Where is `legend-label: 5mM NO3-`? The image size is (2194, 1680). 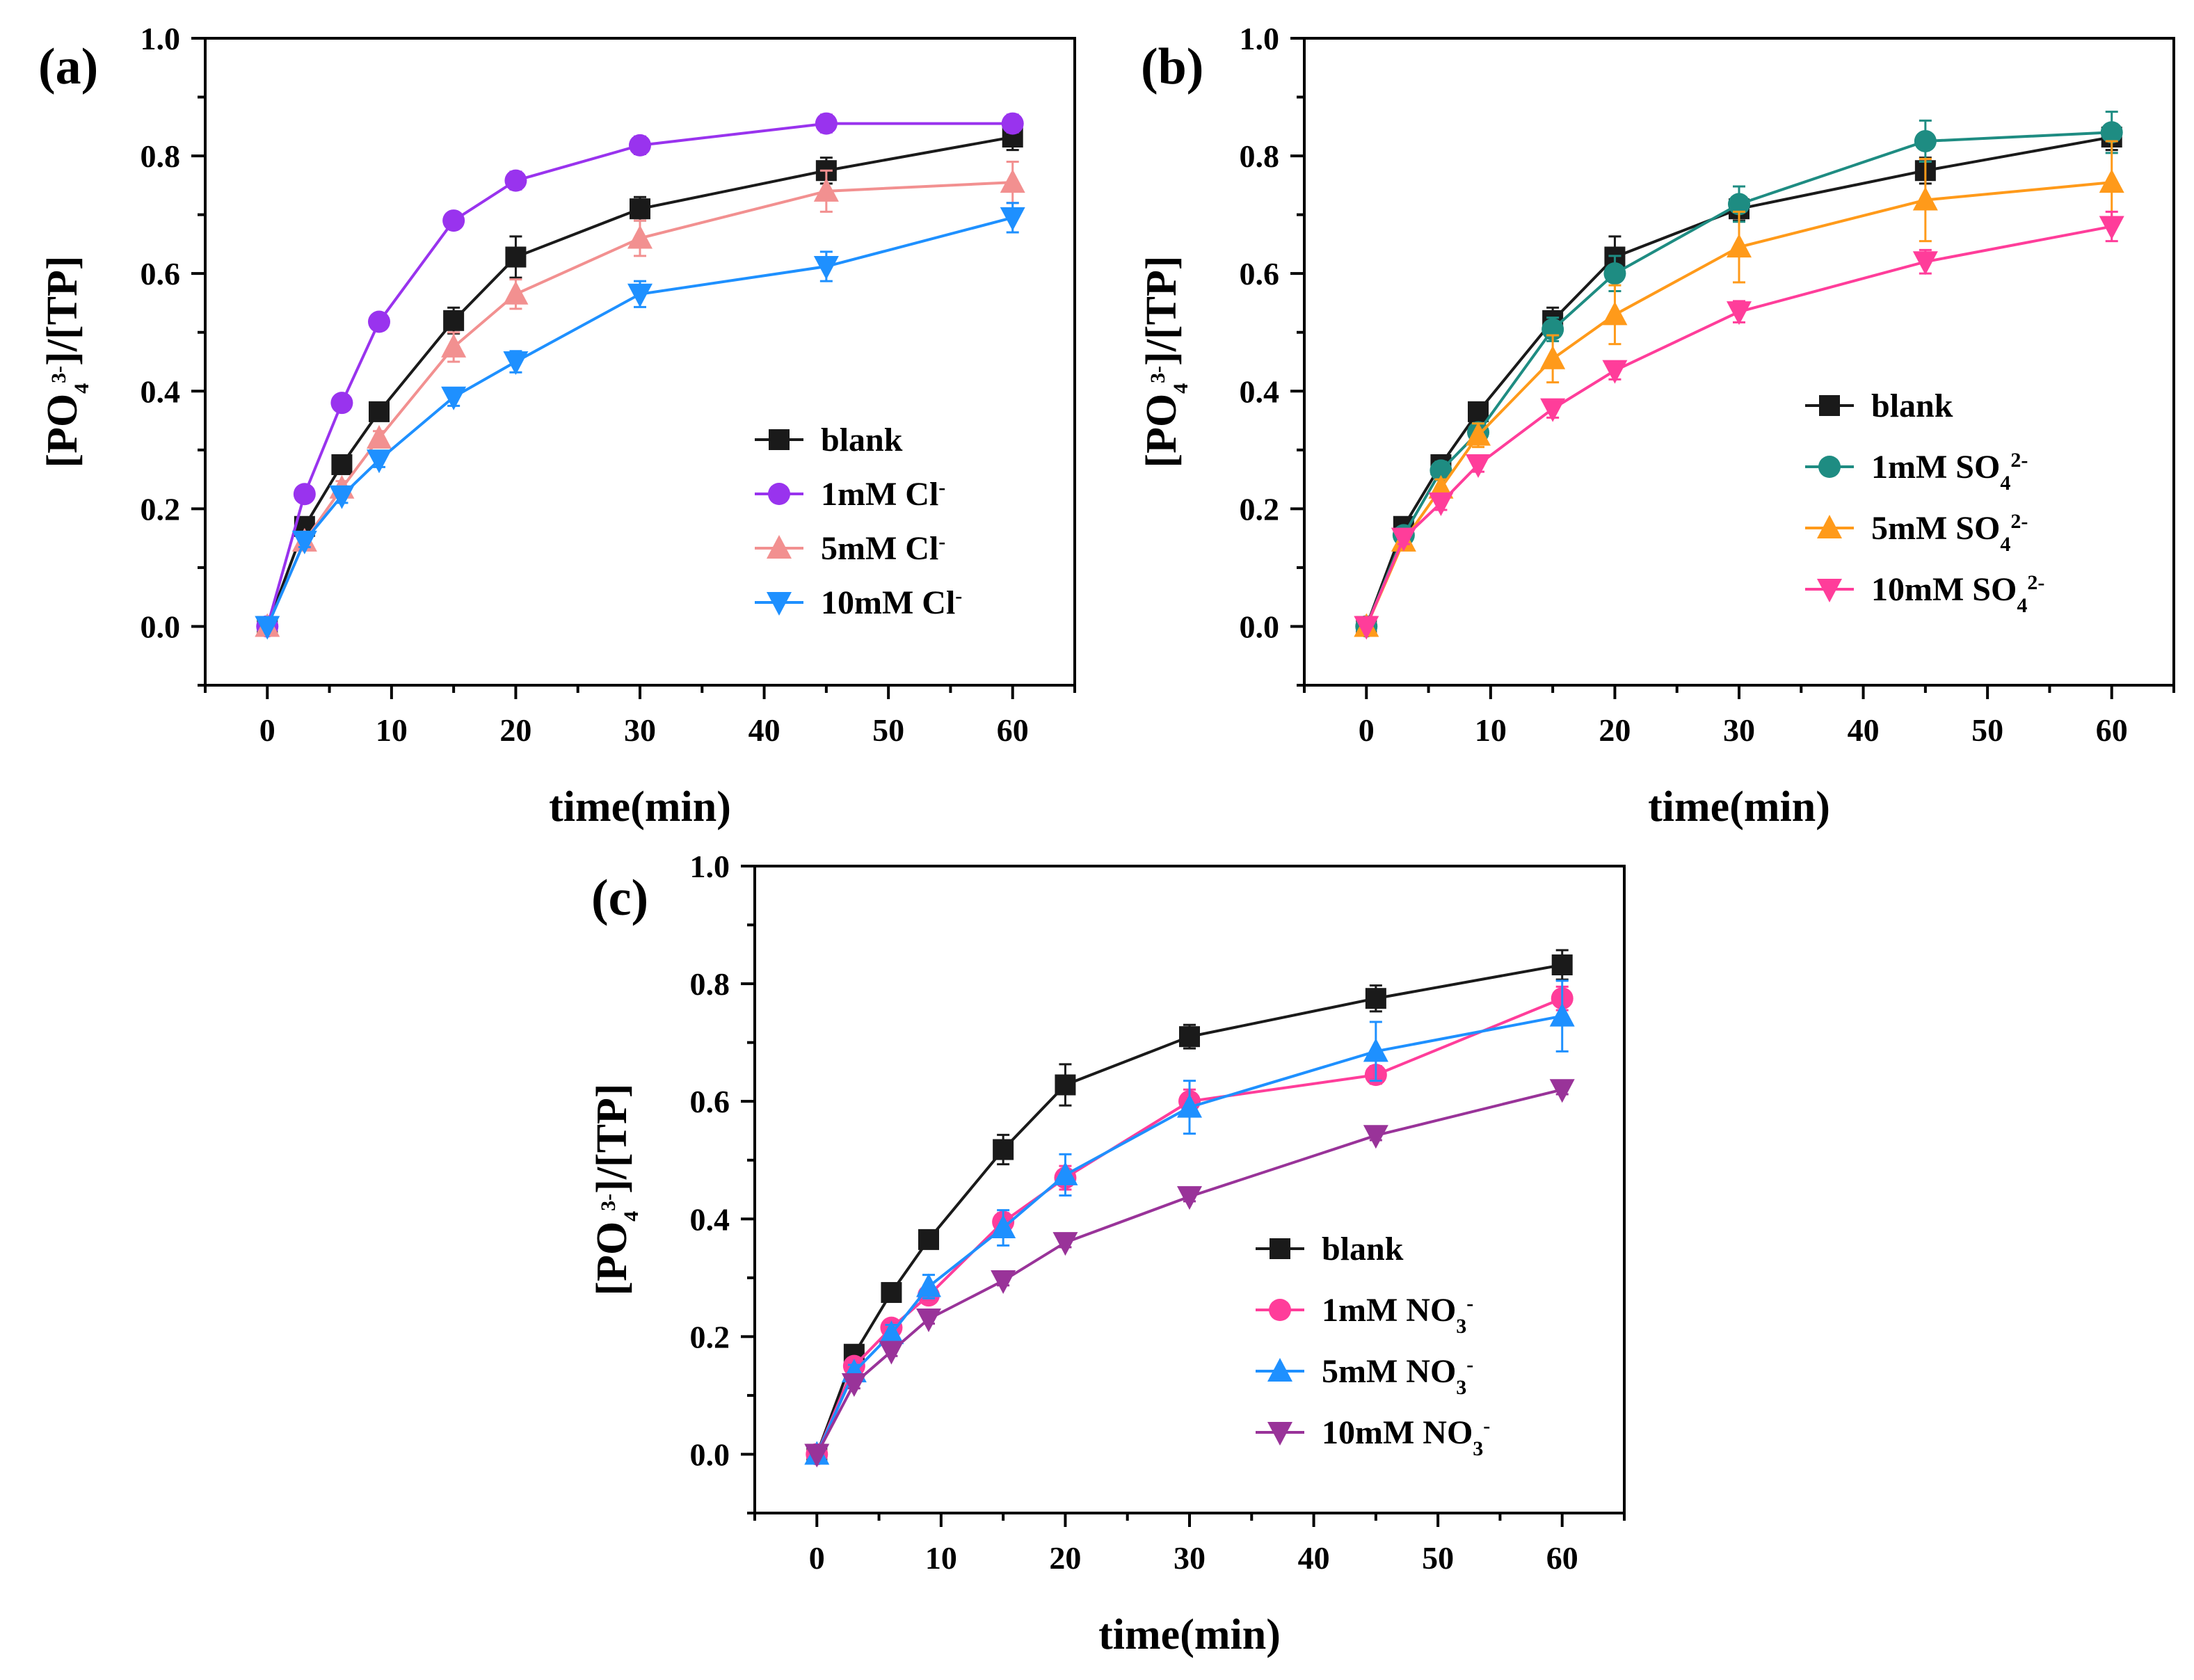 legend-label: 5mM NO3- is located at coordinates (1397, 1376).